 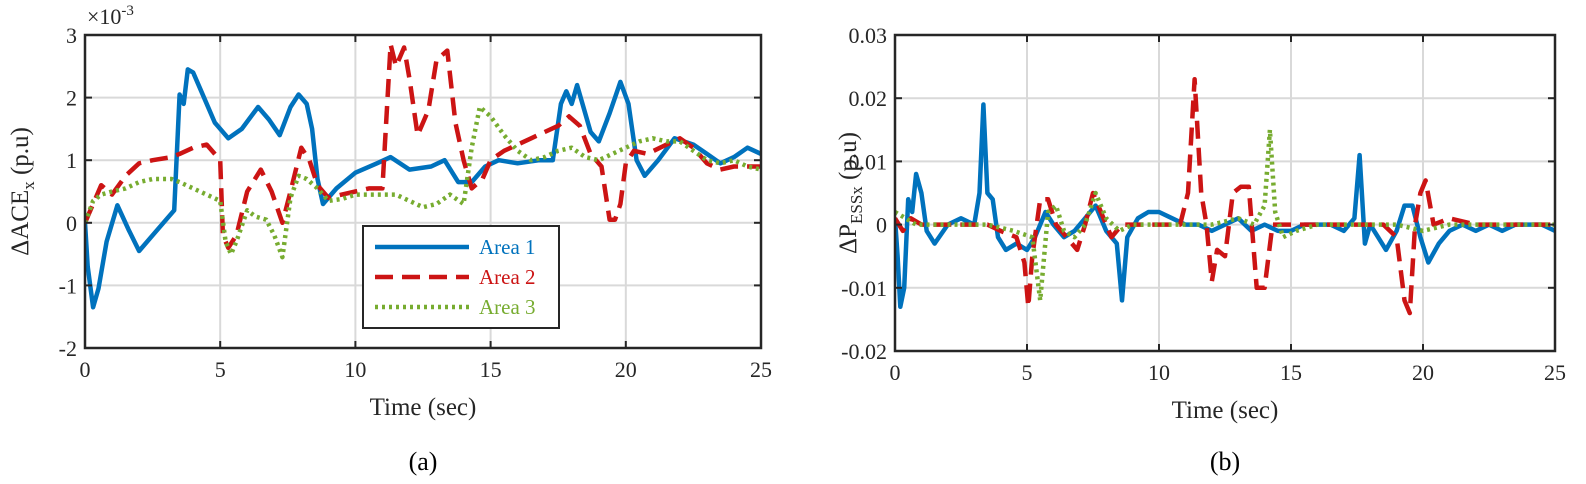 I want to click on y-axis-label-unit-a: (p.u), so click(x=20, y=154).